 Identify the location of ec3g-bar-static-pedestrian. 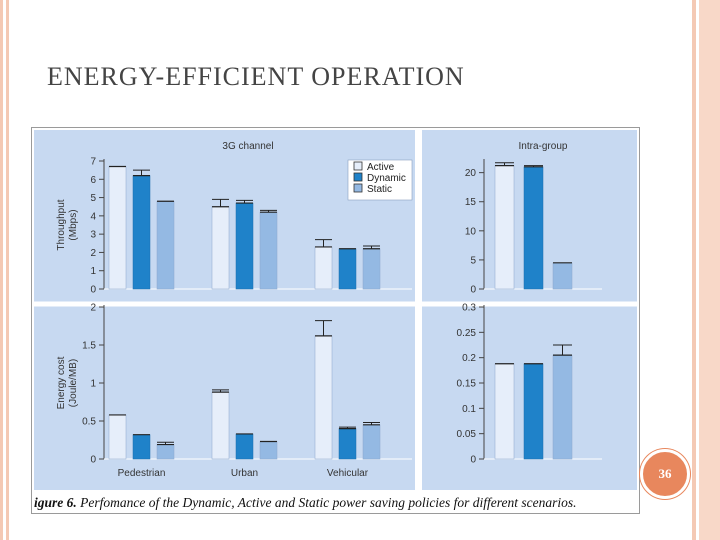
(165, 452).